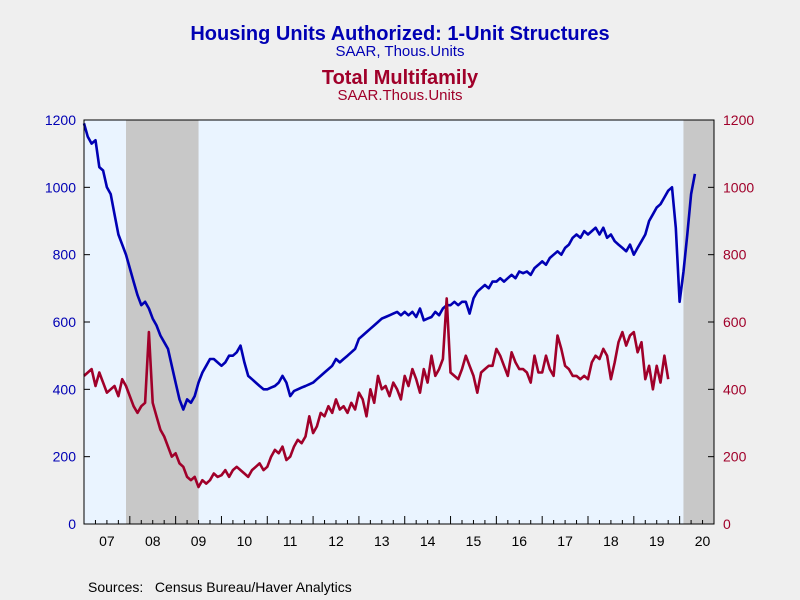 This screenshot has width=800, height=600. I want to click on x-tick-label: 12, so click(336, 541).